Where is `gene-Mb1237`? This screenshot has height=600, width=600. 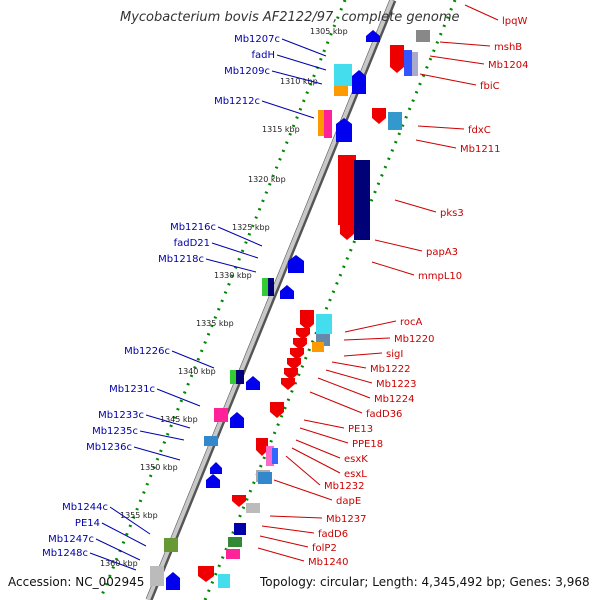
gene-Mb1237 is located at coordinates (239, 501).